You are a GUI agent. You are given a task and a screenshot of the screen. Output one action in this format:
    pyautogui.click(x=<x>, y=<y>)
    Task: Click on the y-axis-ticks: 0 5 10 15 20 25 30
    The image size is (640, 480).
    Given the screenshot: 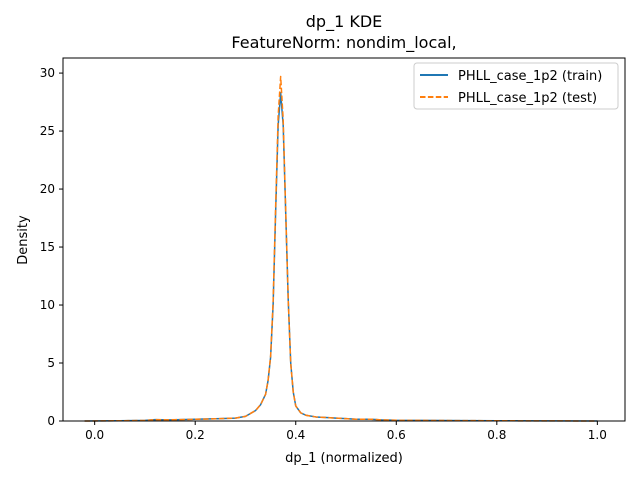 What is the action you would take?
    pyautogui.click(x=51, y=247)
    